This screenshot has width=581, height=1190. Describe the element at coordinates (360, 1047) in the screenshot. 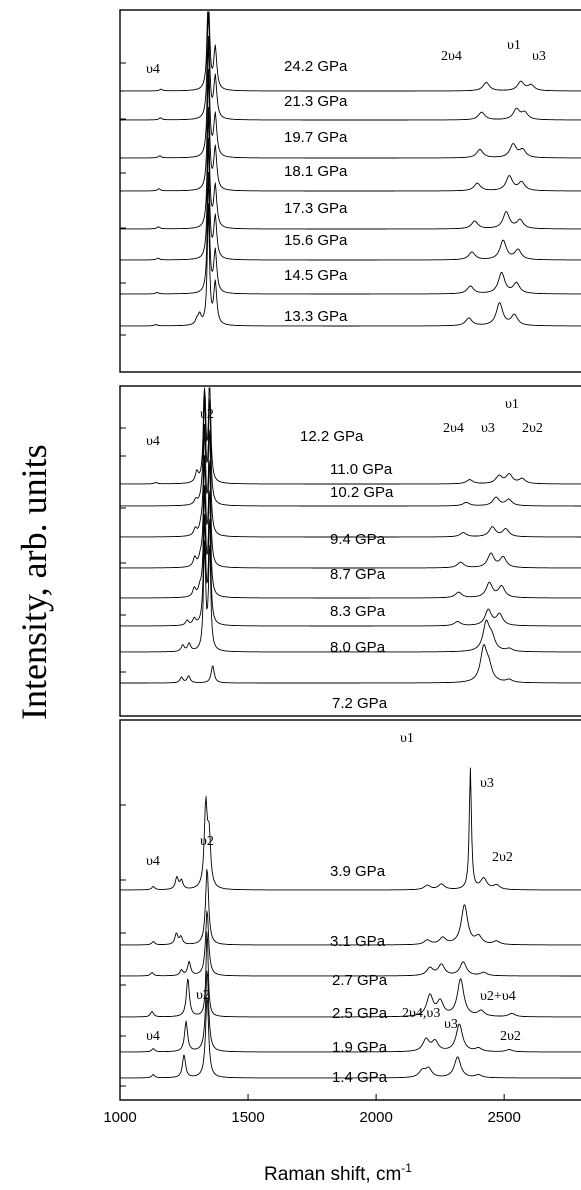

I see `pressure-label: 1.9 GPa` at that location.